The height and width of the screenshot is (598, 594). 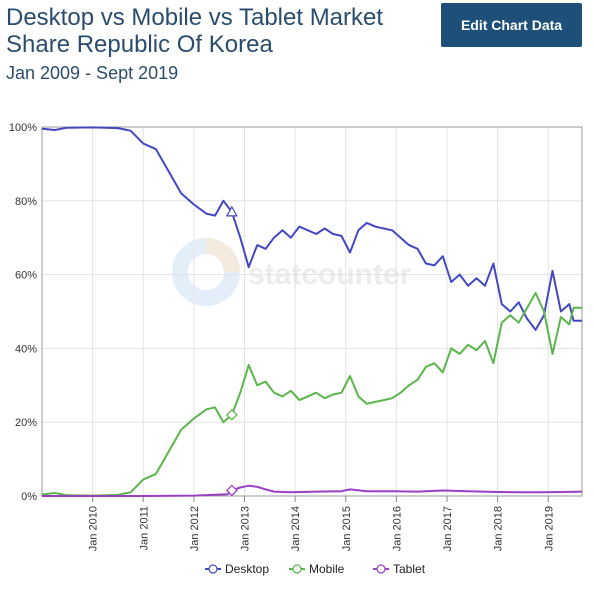 What do you see at coordinates (231, 211) in the screenshot?
I see `desktop-marker` at bounding box center [231, 211].